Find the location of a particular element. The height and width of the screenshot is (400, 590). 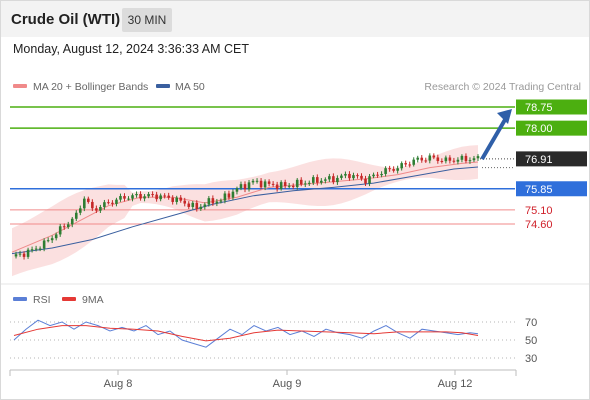

credit-text: Research © 2024 Trading Central is located at coordinates (502, 87).